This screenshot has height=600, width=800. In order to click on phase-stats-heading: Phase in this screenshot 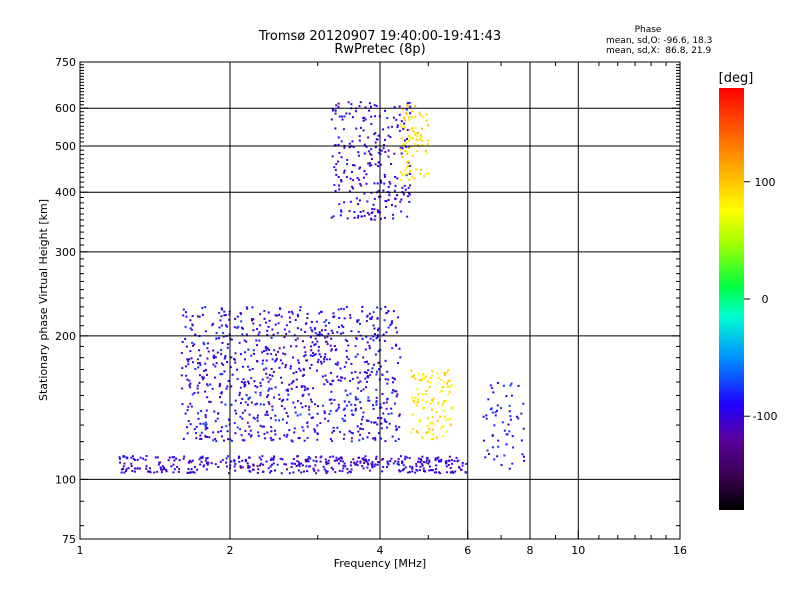, I will do `click(648, 30)`.